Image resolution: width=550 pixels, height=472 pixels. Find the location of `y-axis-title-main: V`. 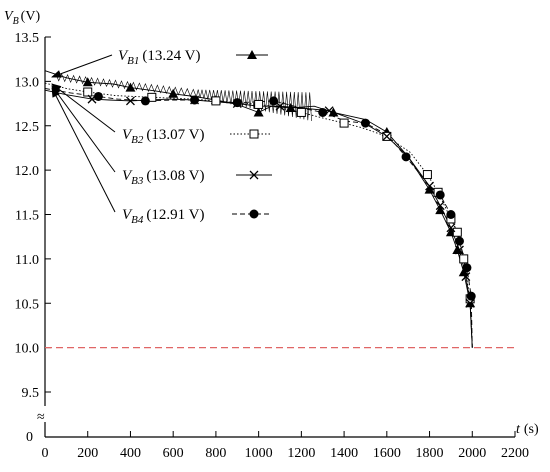

y-axis-title-main: V is located at coordinates (9, 16).